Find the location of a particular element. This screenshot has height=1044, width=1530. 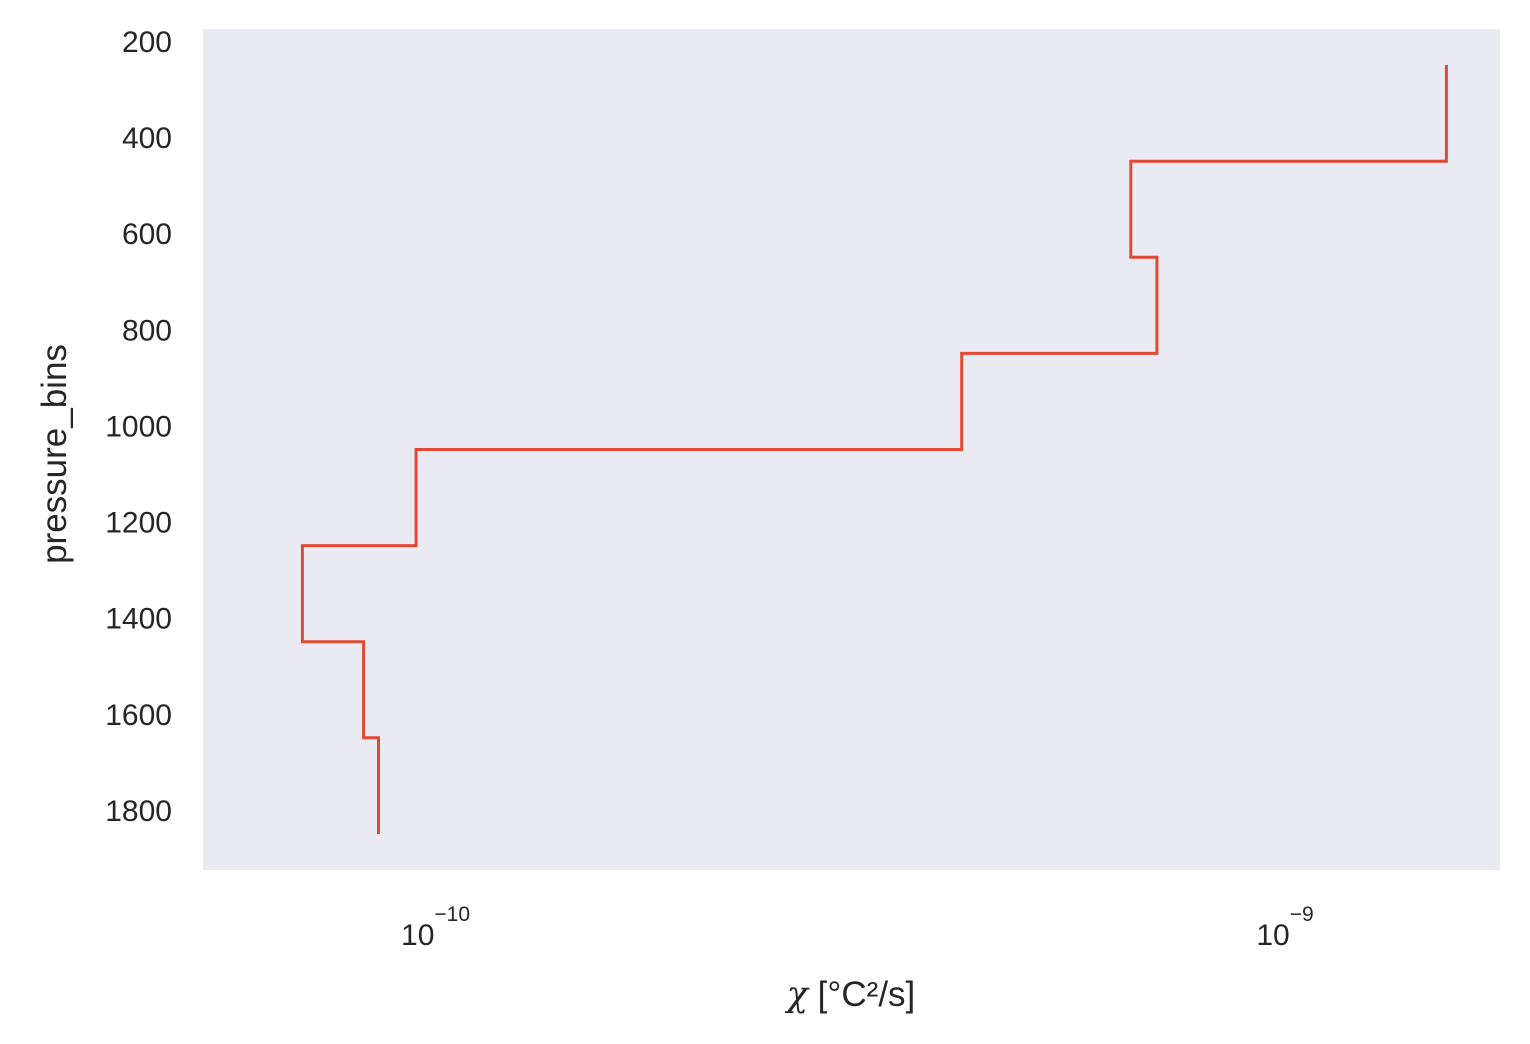

x-axis-label: χ [°C²/s] is located at coordinates (850, 995).